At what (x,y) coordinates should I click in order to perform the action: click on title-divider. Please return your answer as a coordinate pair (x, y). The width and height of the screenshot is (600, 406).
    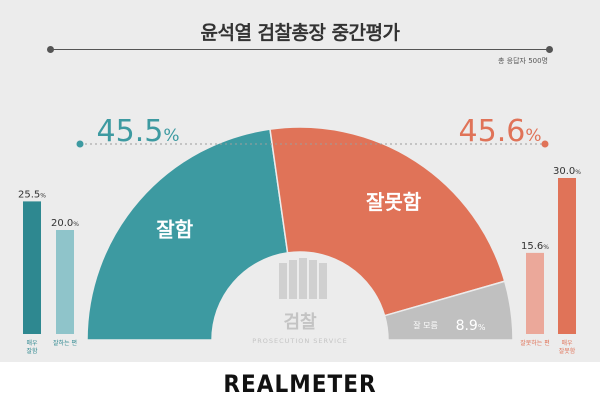
    Looking at the image, I should click on (300, 49).